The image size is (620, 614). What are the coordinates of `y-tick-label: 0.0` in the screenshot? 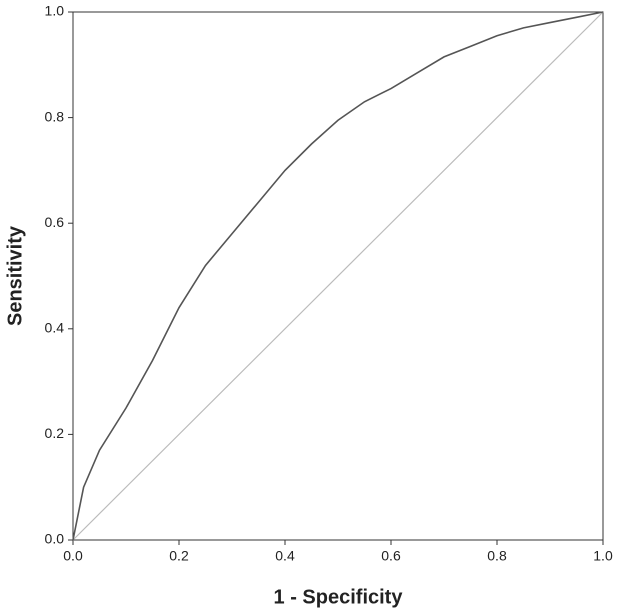 It's located at (55, 539).